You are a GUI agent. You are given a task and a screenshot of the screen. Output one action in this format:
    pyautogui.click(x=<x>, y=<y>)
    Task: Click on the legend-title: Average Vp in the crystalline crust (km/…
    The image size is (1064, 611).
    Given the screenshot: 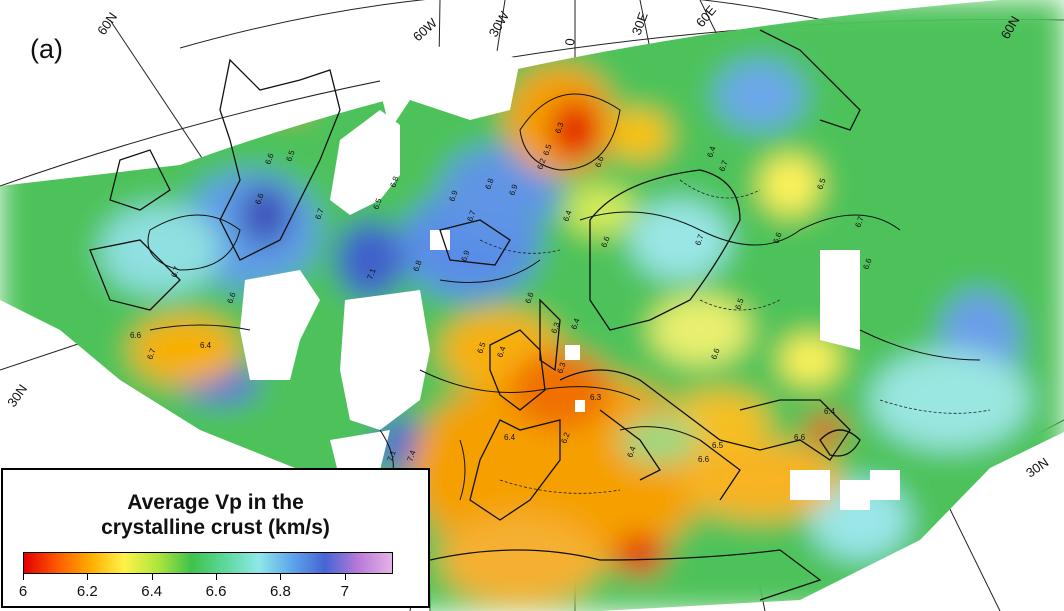 What is the action you would take?
    pyautogui.click(x=215, y=515)
    